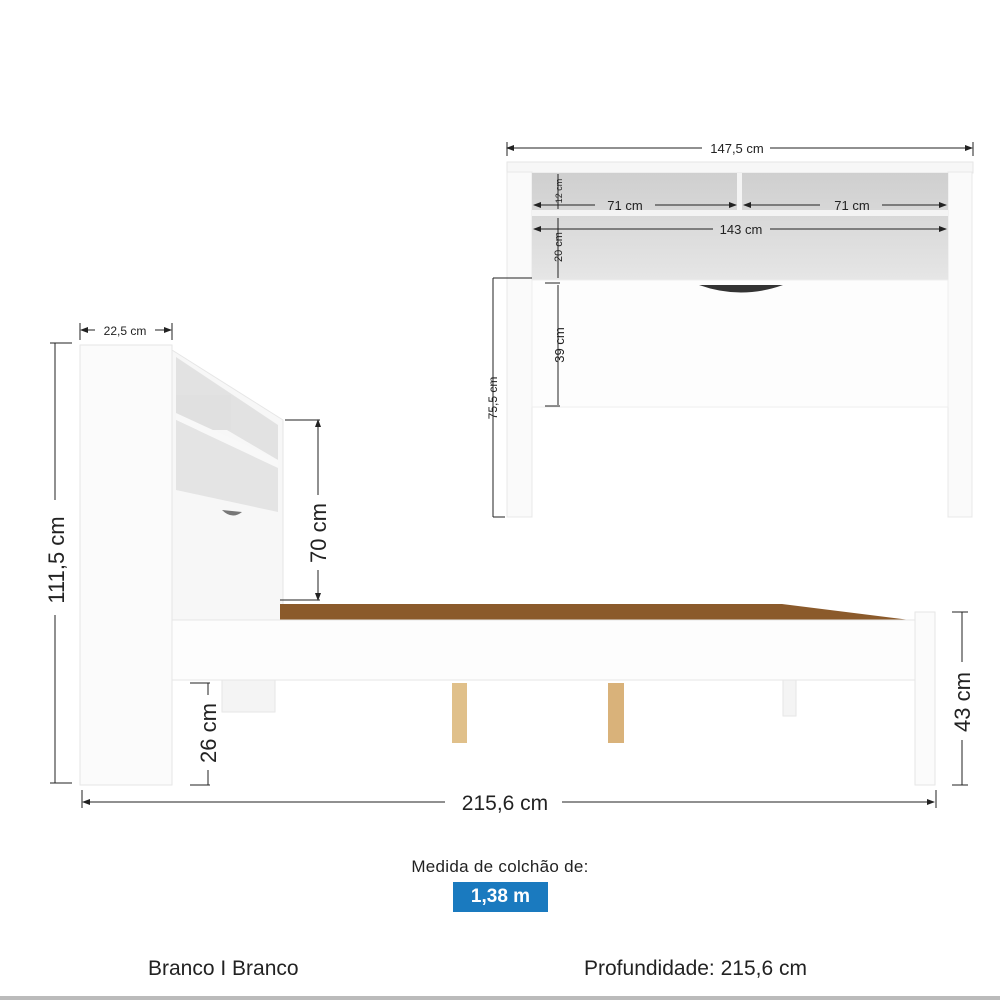 The height and width of the screenshot is (1000, 1000). Describe the element at coordinates (741, 229) in the screenshot. I see `dim-inner-width: 143 cm` at that location.